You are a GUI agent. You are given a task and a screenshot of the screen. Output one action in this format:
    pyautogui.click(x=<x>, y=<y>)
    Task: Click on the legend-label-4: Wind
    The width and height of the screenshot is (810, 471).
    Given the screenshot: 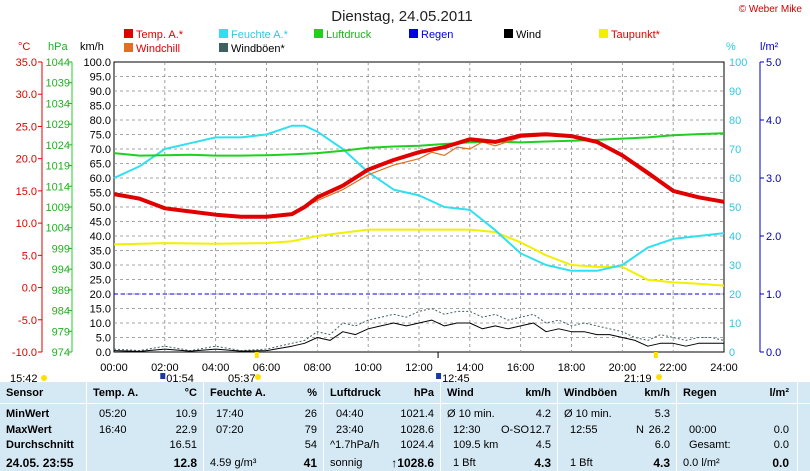 What is the action you would take?
    pyautogui.click(x=528, y=35)
    